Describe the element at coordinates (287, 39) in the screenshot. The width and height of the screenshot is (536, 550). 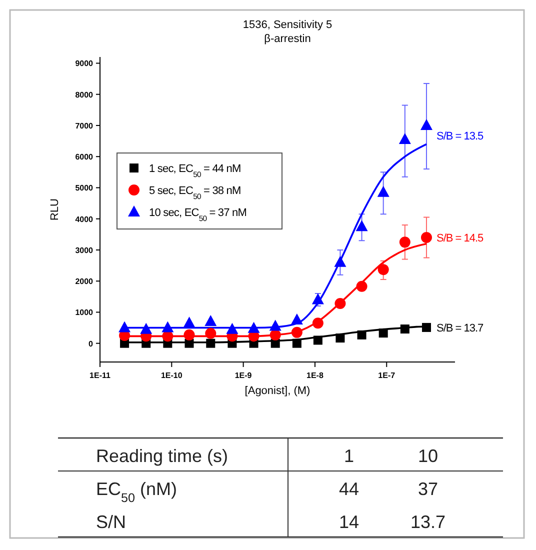
I see `chart-subtitle: β-arrestin` at that location.